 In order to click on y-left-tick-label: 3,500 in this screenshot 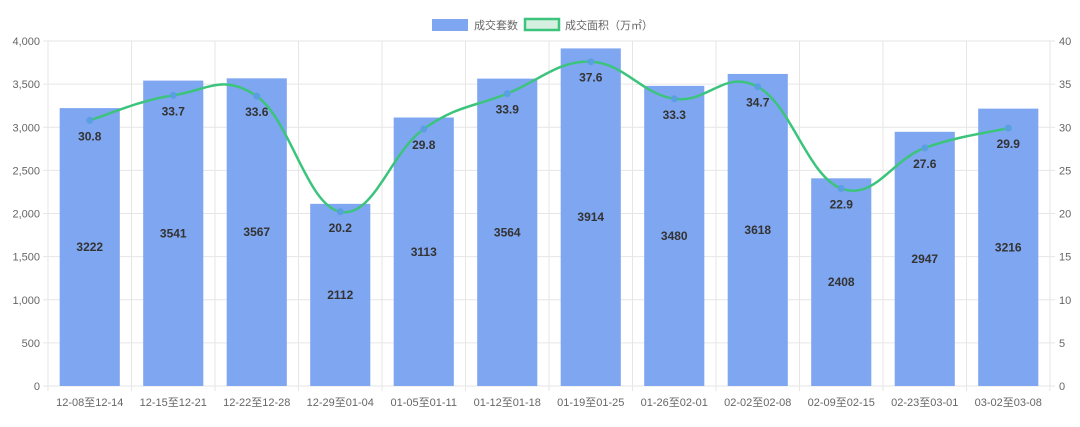, I will do `click(26, 85)`.